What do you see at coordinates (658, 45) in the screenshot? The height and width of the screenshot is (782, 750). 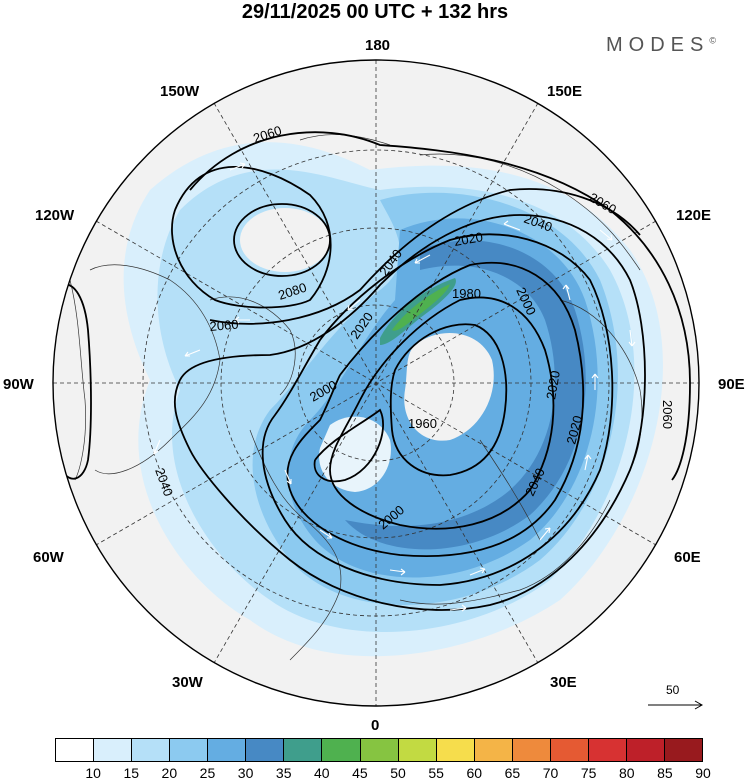 I see `brand-text: MODES` at bounding box center [658, 45].